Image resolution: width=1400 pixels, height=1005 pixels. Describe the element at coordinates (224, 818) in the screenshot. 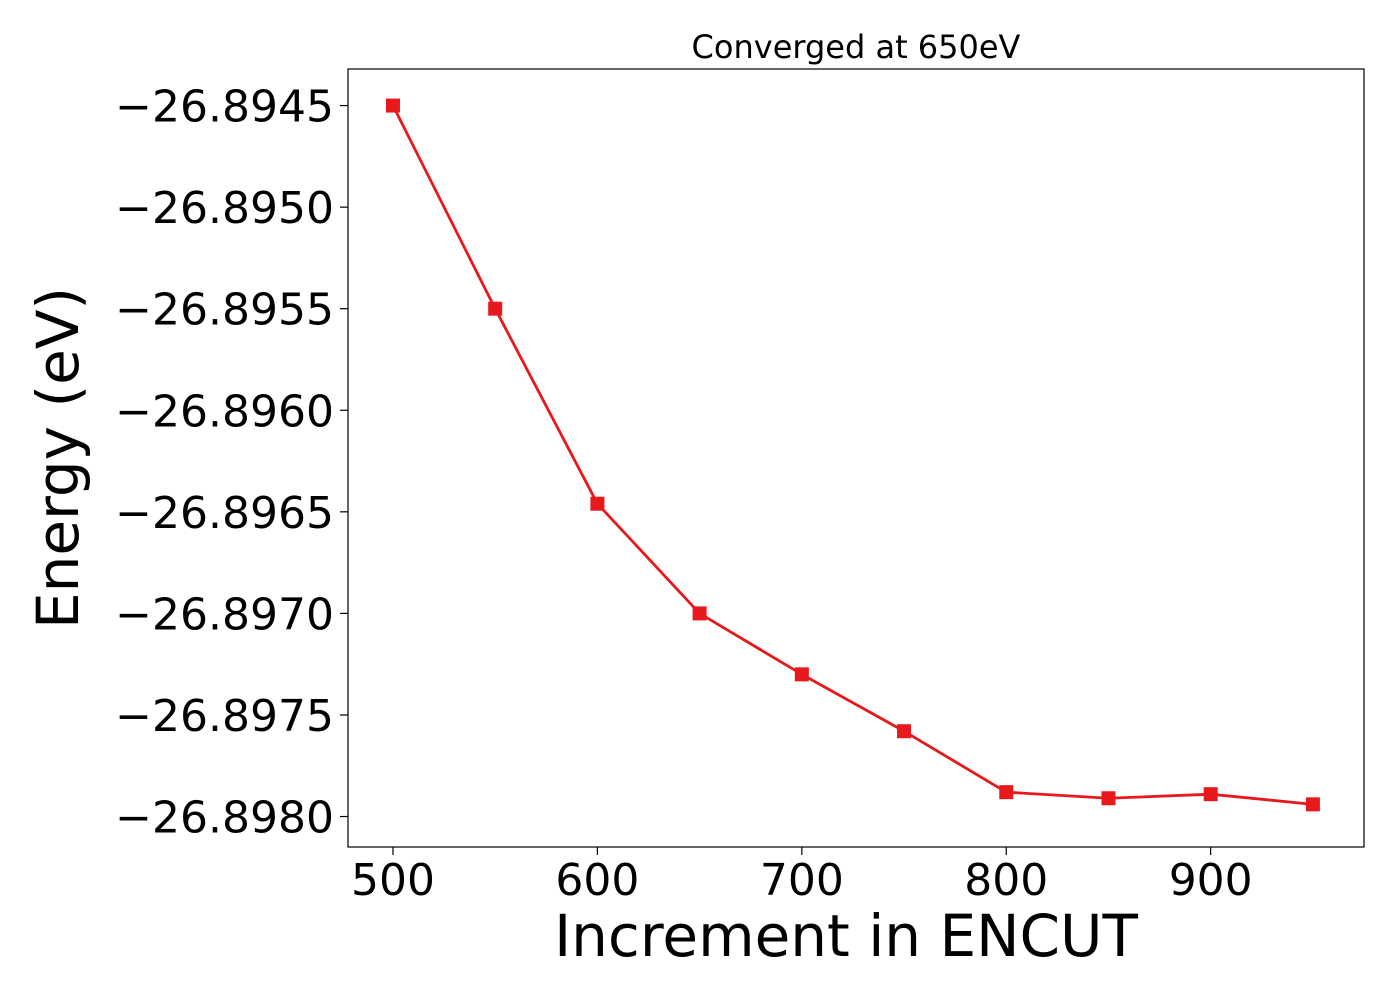

I see `y-tick-label: −26.8980` at that location.